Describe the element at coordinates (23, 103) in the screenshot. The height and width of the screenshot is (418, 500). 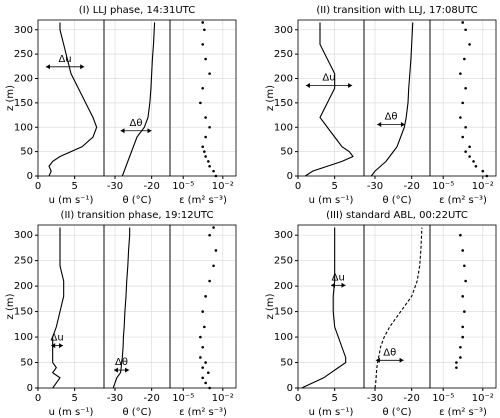
I see `y-tick-label: 150` at that location.